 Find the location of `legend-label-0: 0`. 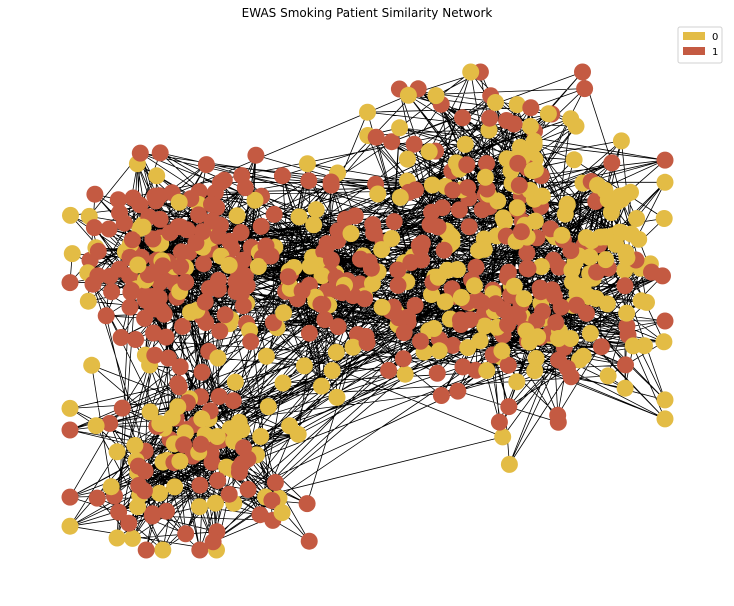

legend-label-0: 0 is located at coordinates (715, 37).